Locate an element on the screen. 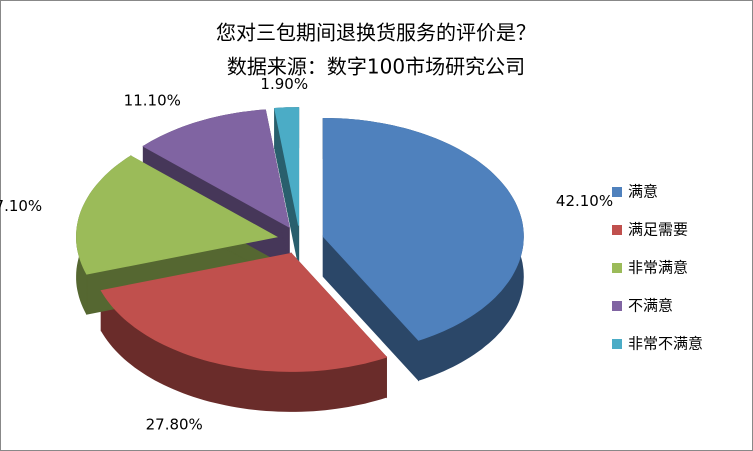 Image resolution: width=753 pixels, height=451 pixels. data-label: 17.10% is located at coordinates (21, 206).